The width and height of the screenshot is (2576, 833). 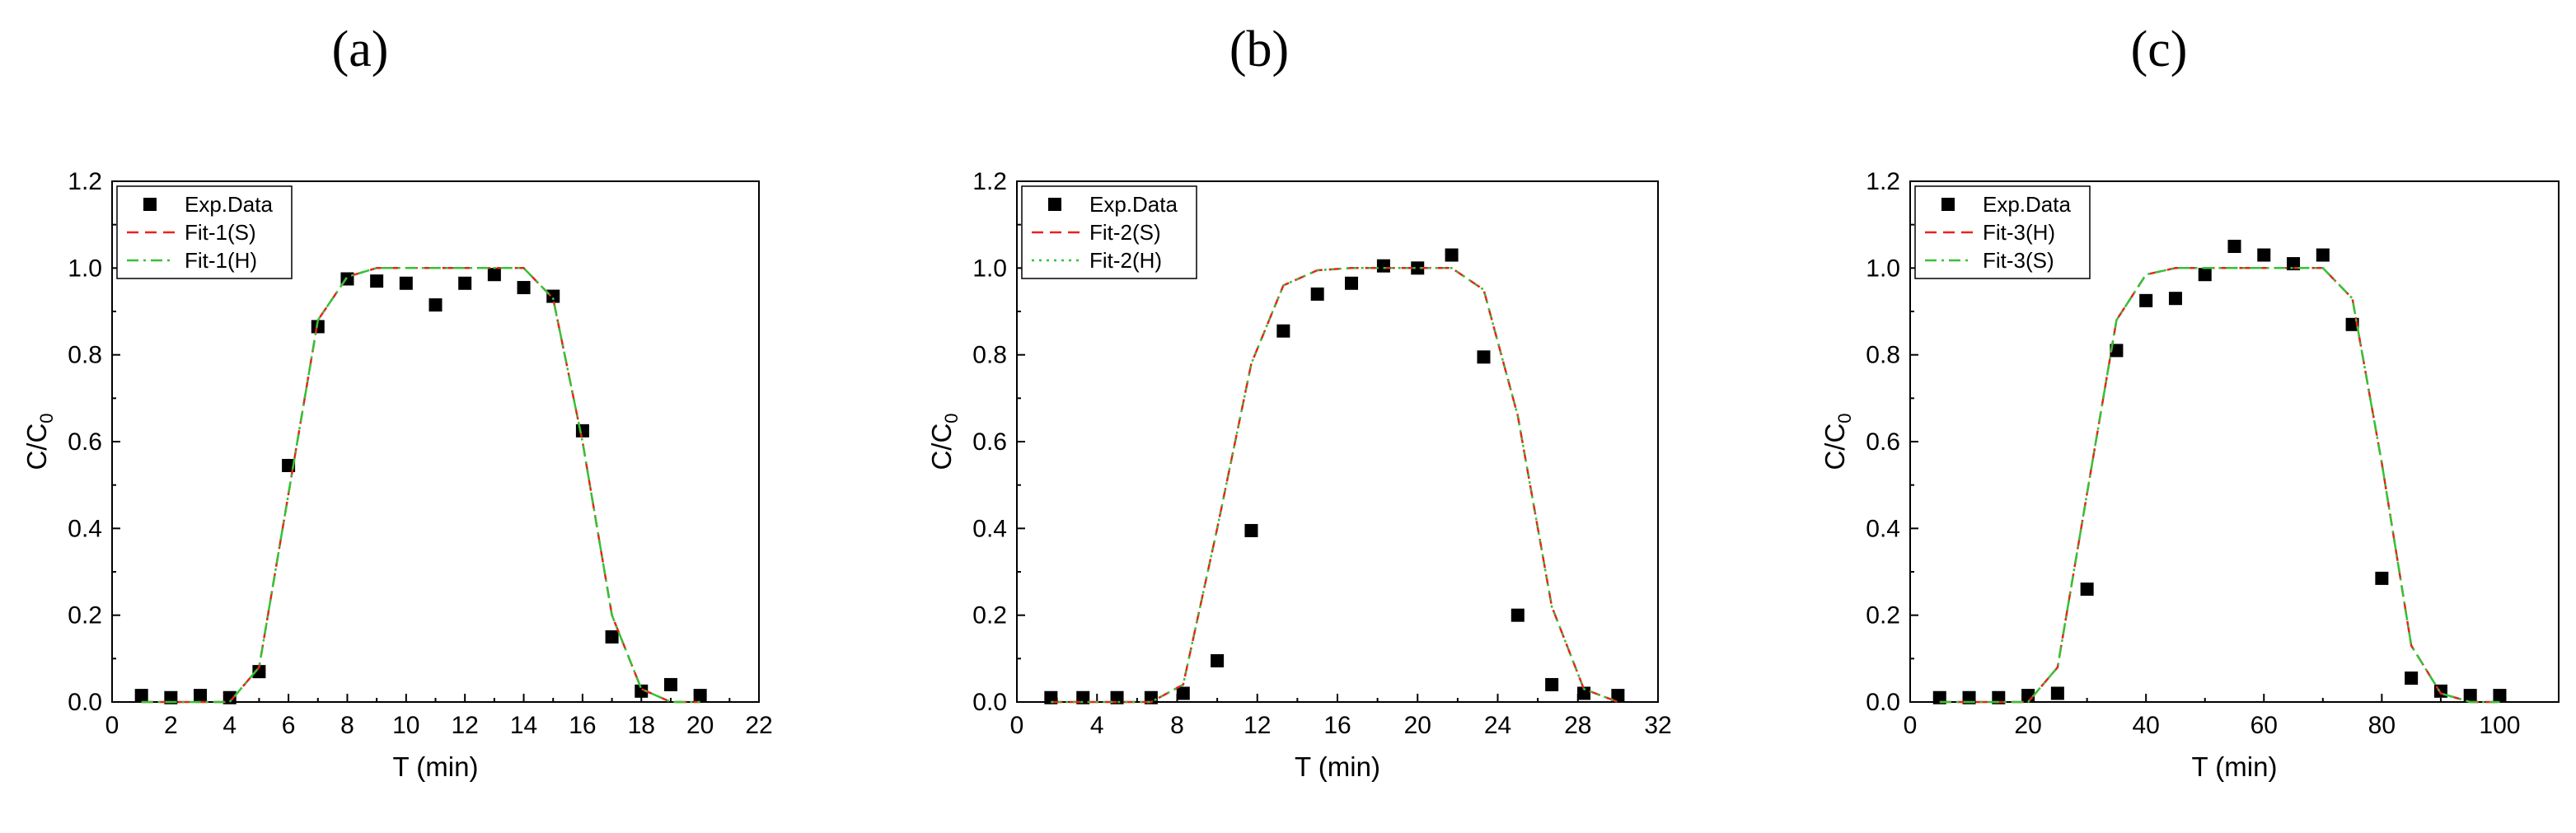 I want to click on x-tick-label: 10, so click(x=405, y=725).